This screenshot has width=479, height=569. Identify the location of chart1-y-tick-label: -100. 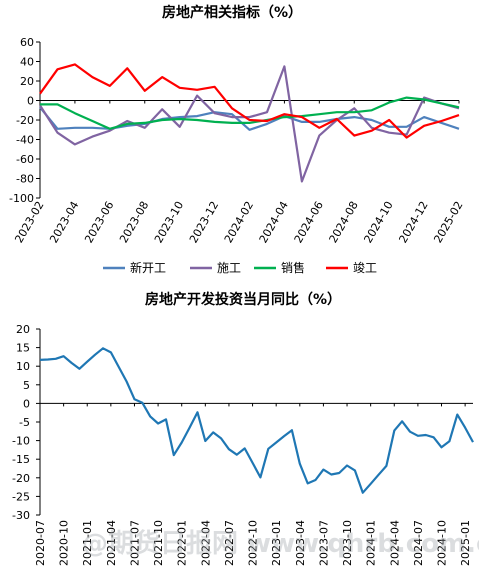
(21, 198).